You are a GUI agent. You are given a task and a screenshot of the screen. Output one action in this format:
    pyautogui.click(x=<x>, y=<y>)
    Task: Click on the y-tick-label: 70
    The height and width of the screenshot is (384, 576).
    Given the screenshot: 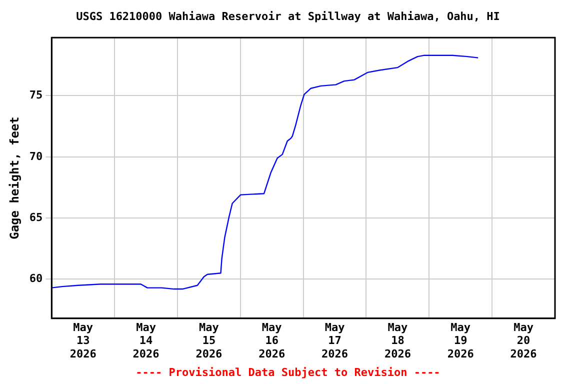 What is the action you would take?
    pyautogui.click(x=36, y=156)
    